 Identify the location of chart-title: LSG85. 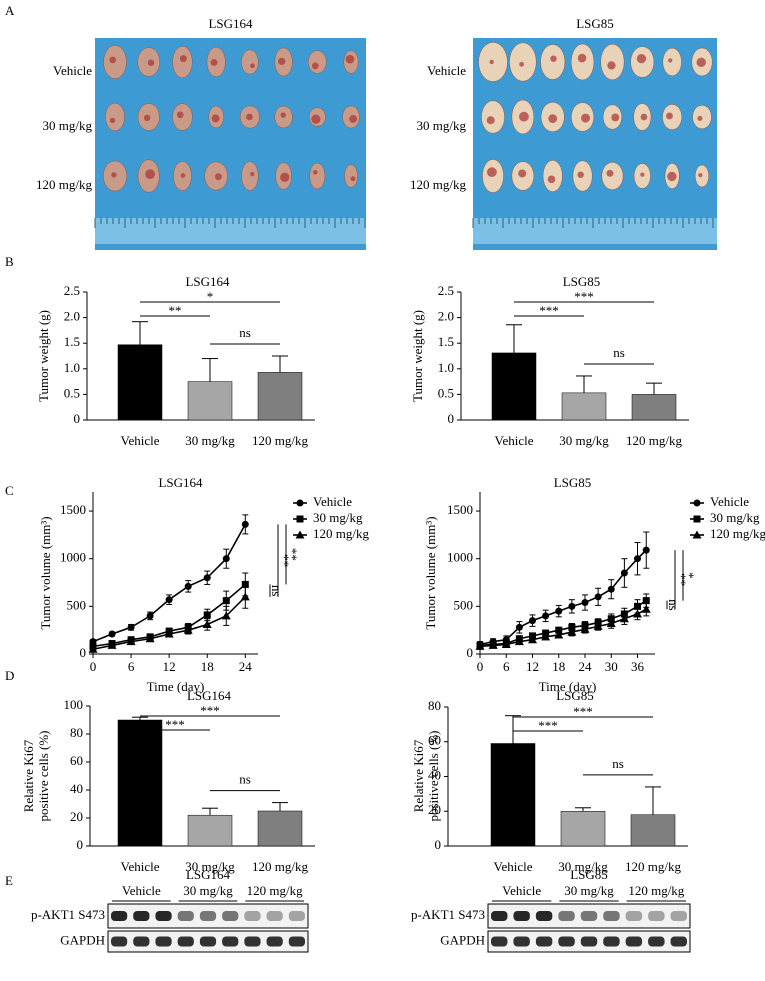
(582, 281).